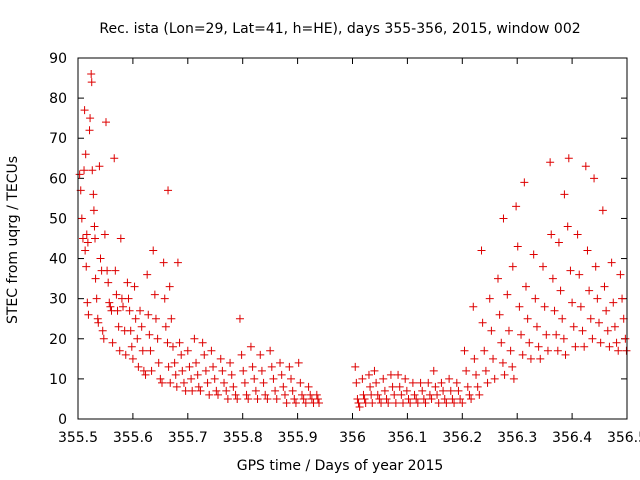 This screenshot has height=480, width=640. What do you see at coordinates (572, 438) in the screenshot?
I see `x-tick-label: 356.4` at bounding box center [572, 438].